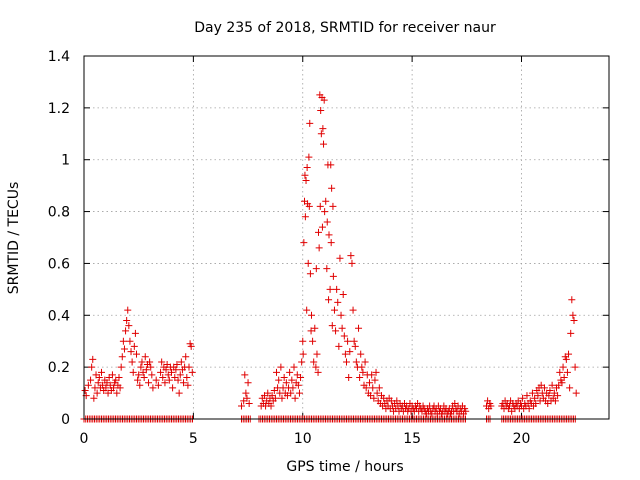  What do you see at coordinates (305, 439) in the screenshot?
I see `x-tick-labels: 0 5 10 15 20` at bounding box center [305, 439].